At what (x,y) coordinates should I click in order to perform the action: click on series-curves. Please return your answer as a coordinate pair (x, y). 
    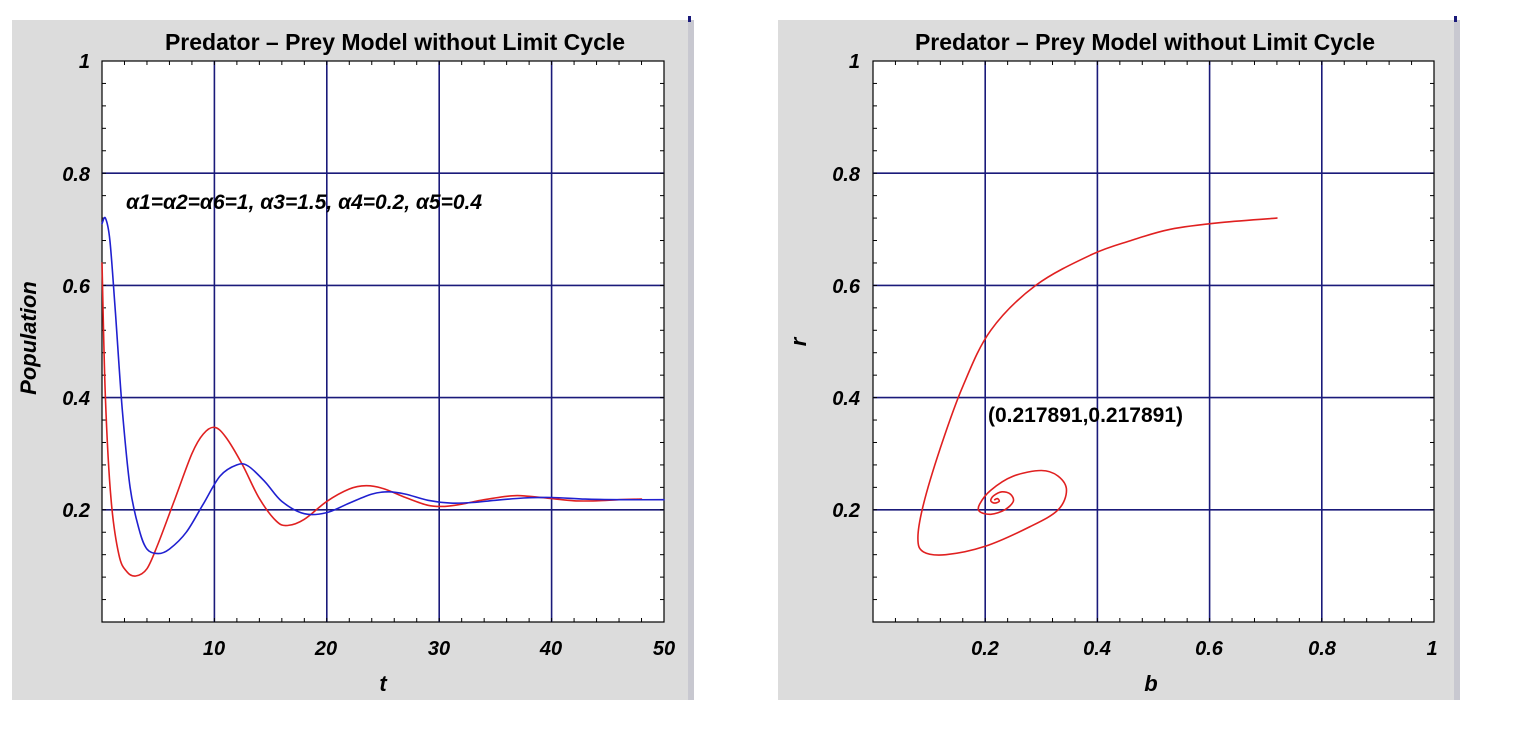
    Looking at the image, I should click on (1097, 386).